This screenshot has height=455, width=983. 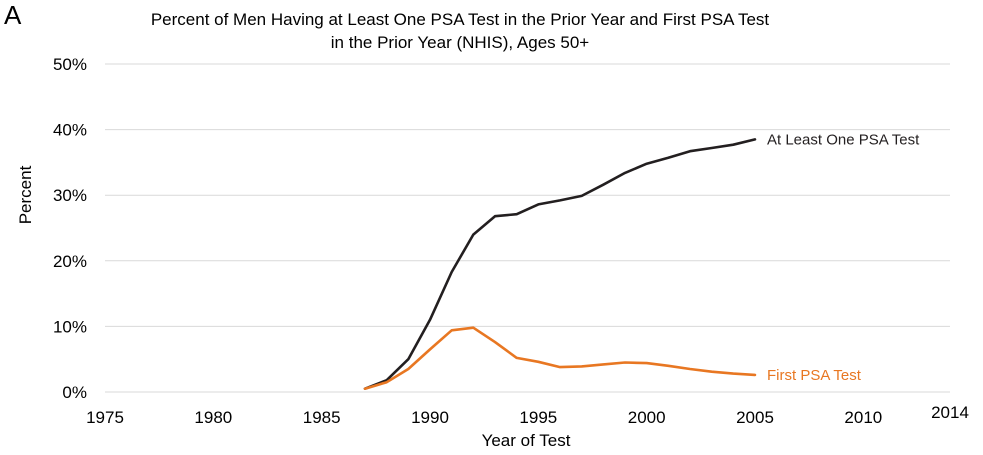 What do you see at coordinates (460, 42) in the screenshot?
I see `chart-title-line-2: in the Prior Year (NHIS), Ages 50+` at bounding box center [460, 42].